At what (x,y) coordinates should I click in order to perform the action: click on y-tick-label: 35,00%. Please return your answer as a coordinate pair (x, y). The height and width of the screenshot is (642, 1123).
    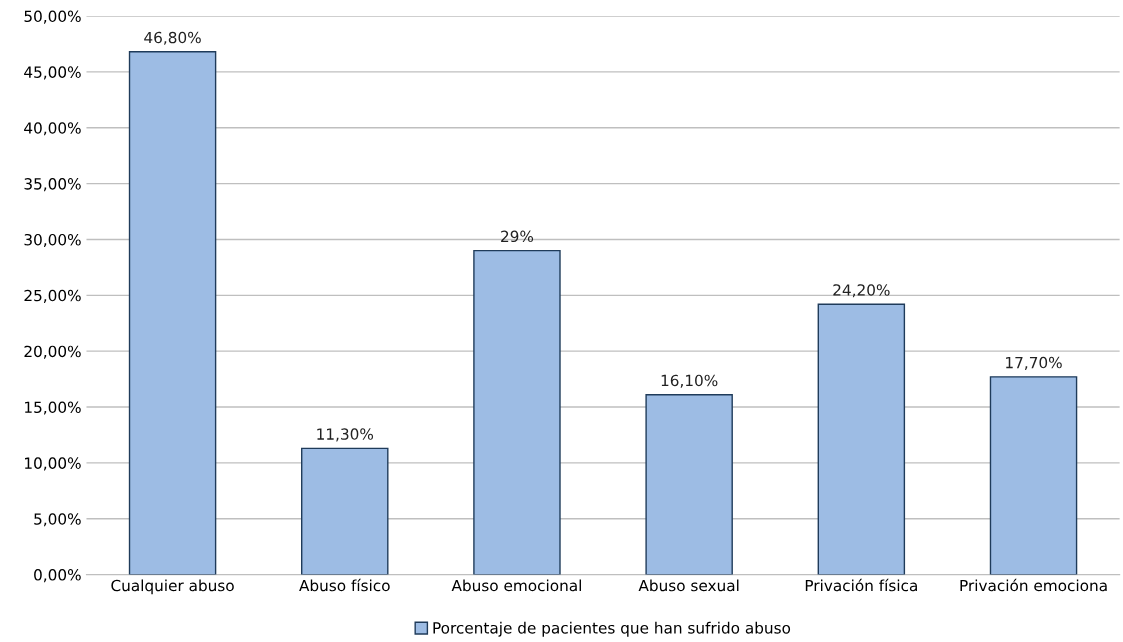
    Looking at the image, I should click on (52, 185).